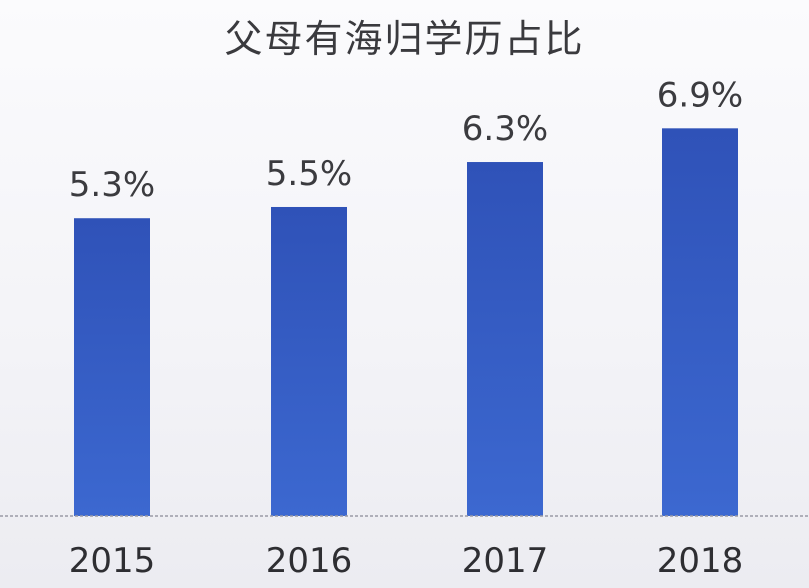 The width and height of the screenshot is (809, 588). Describe the element at coordinates (505, 129) in the screenshot. I see `value-label-2017: 6.3%` at that location.